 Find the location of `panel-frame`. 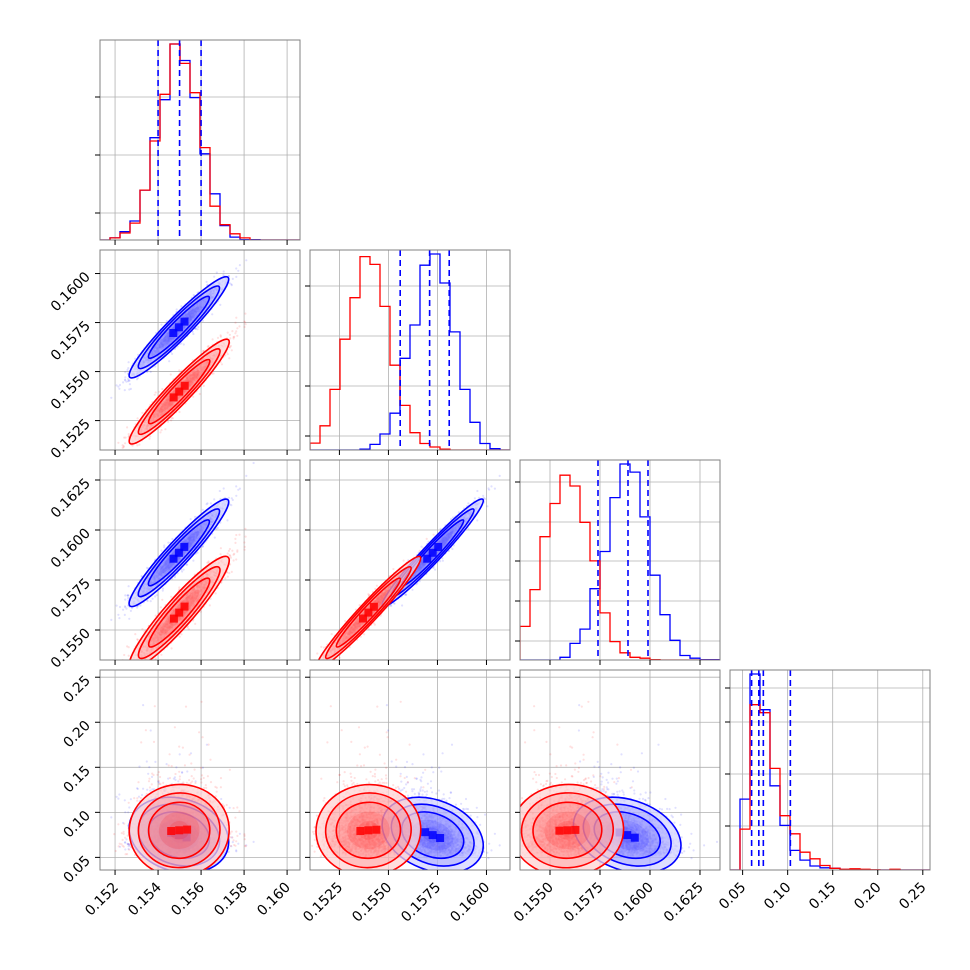

panel-frame is located at coordinates (200, 140).